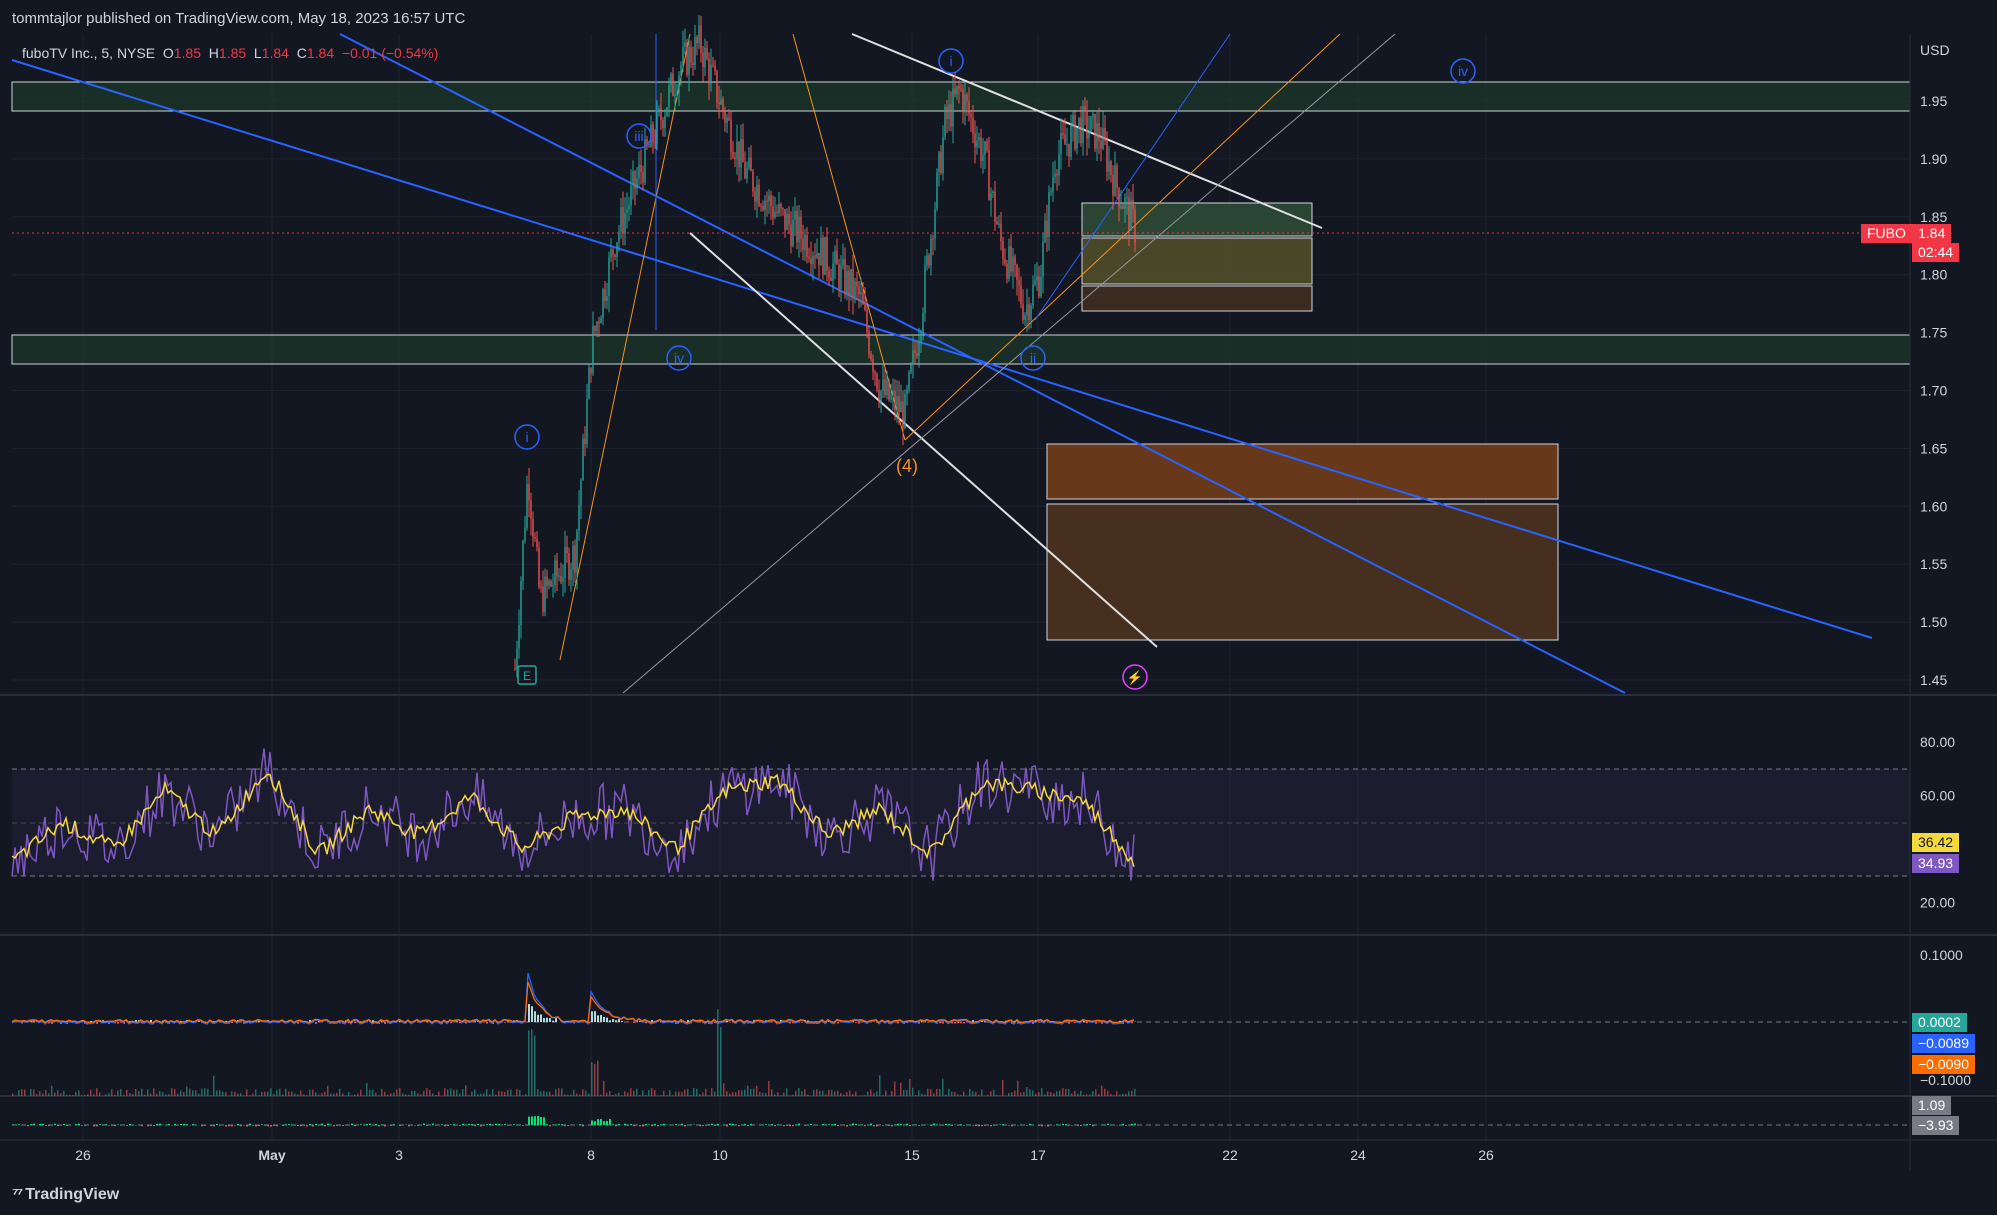 This screenshot has width=1997, height=1215. What do you see at coordinates (1933, 159) in the screenshot?
I see `price-tick-label: 1.90` at bounding box center [1933, 159].